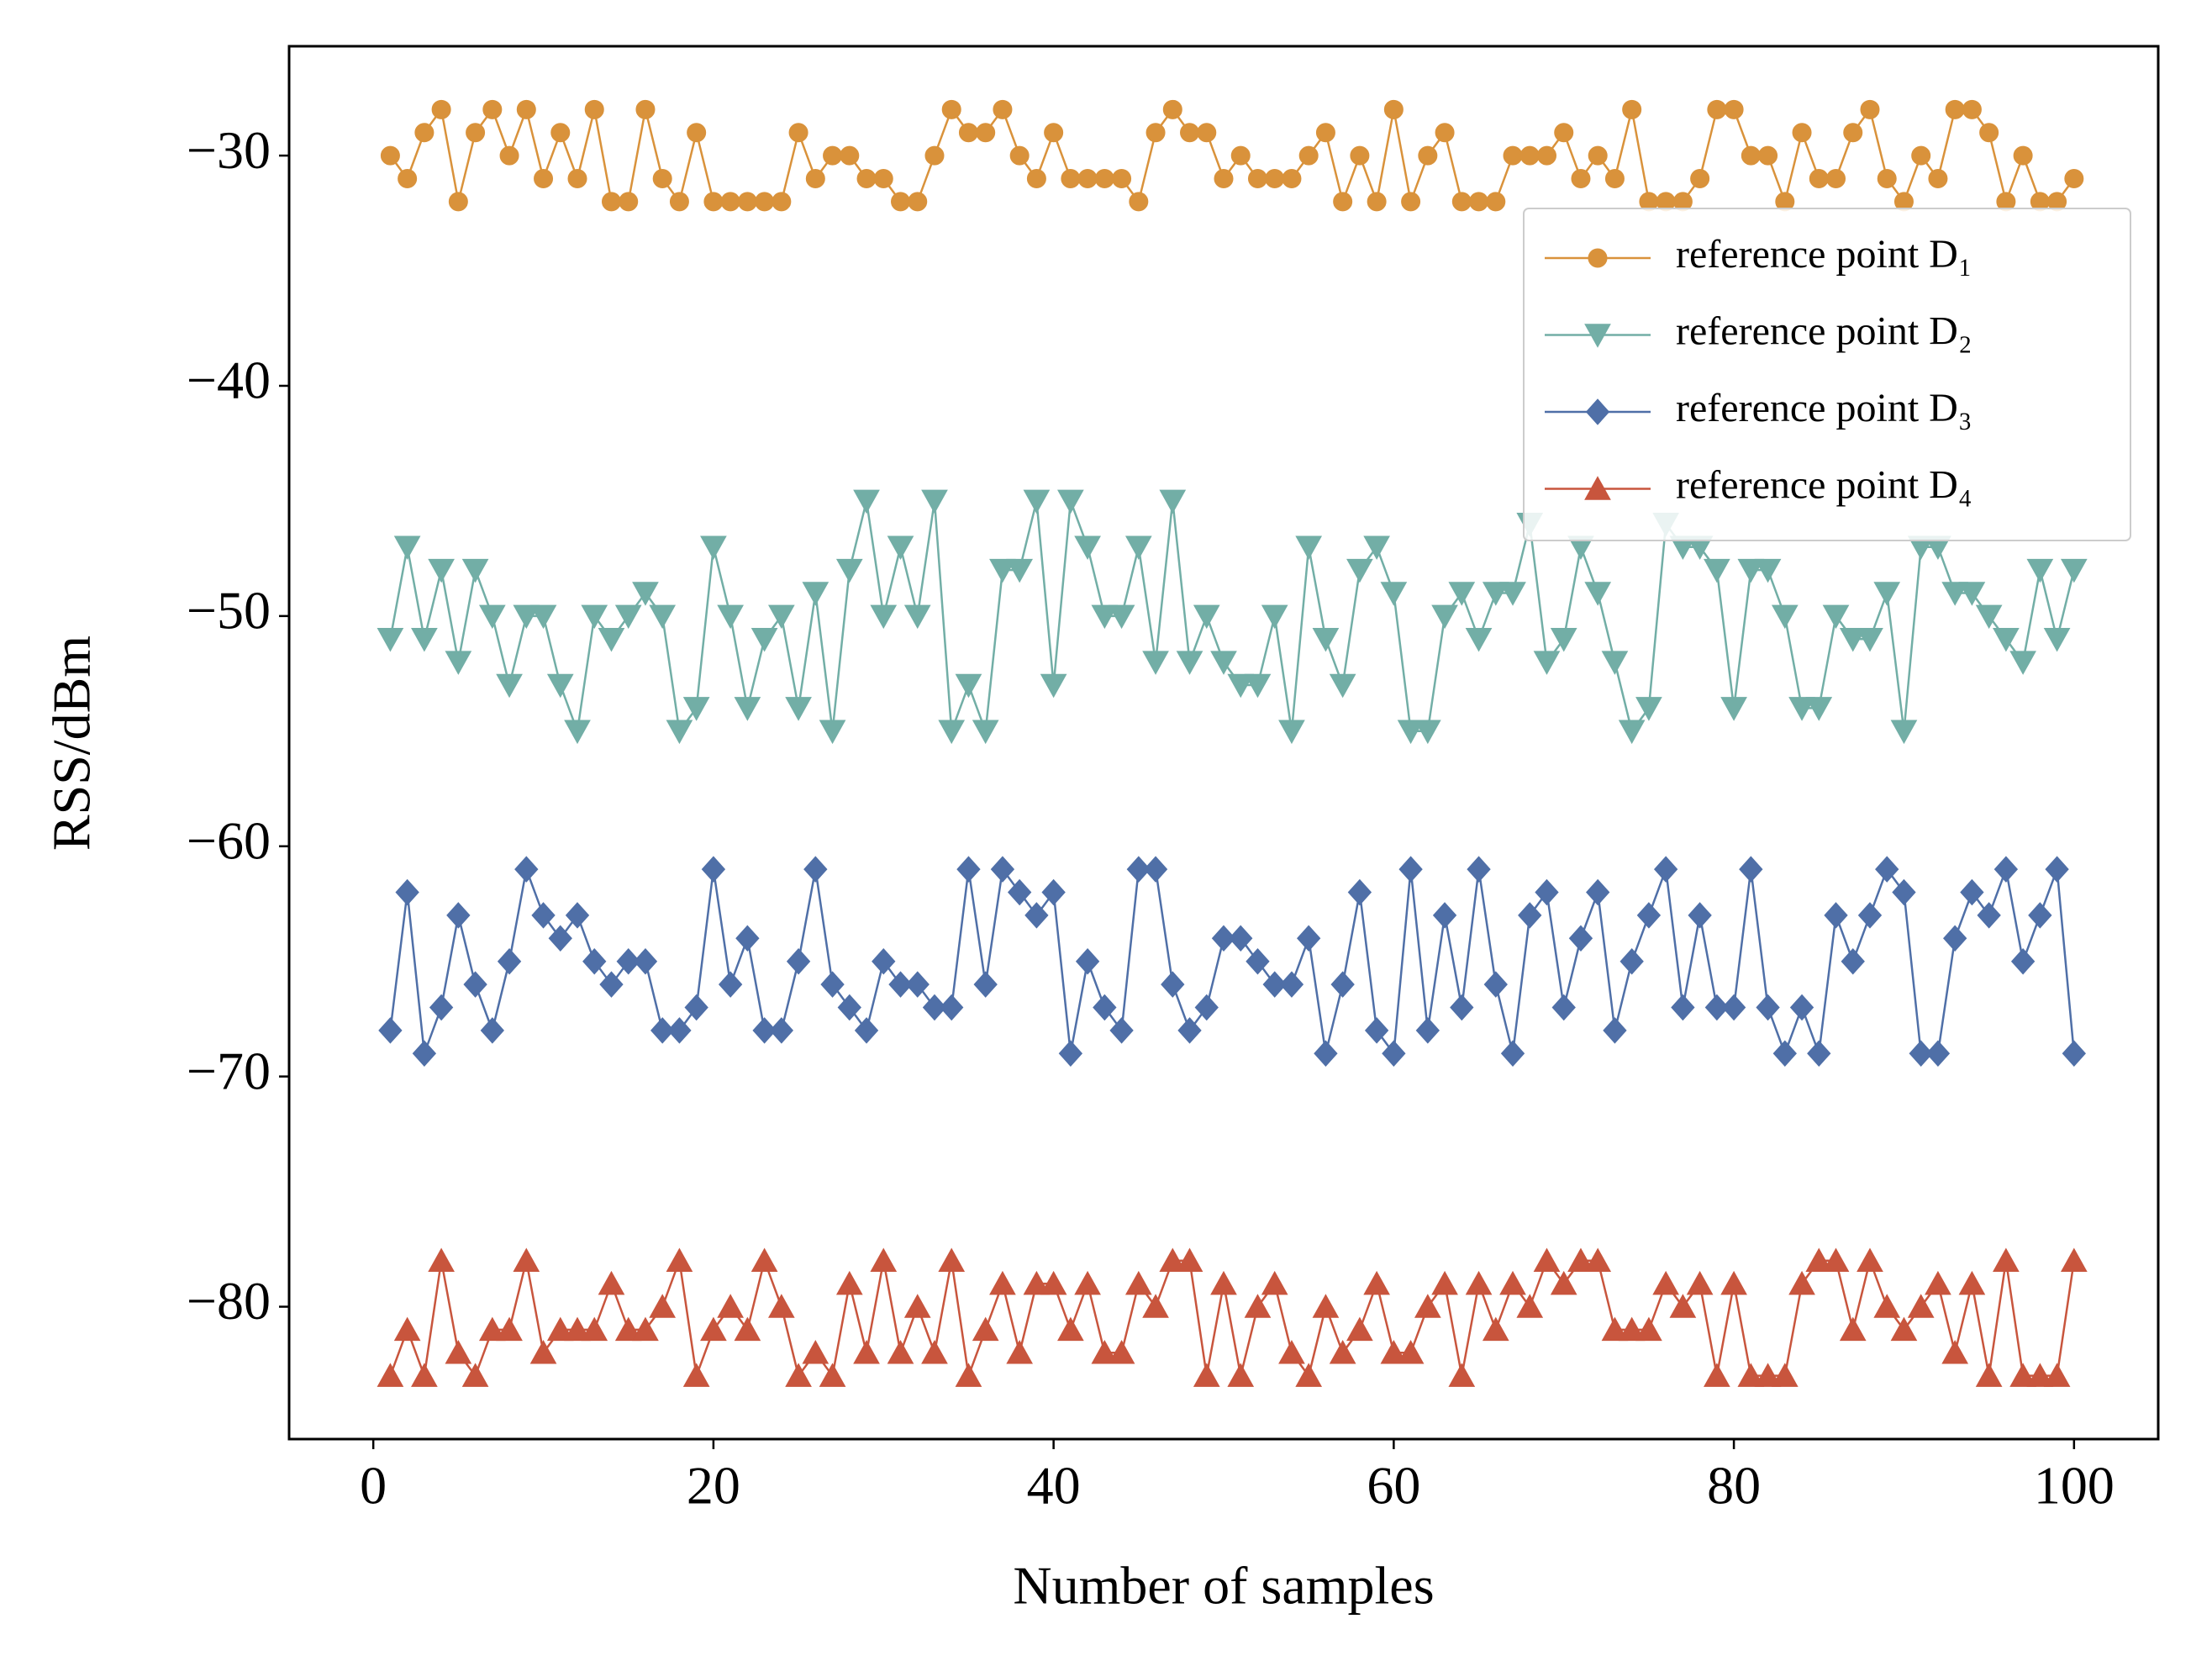 The image size is (2212, 1661). I want to click on legend-marker, so click(1597, 411).